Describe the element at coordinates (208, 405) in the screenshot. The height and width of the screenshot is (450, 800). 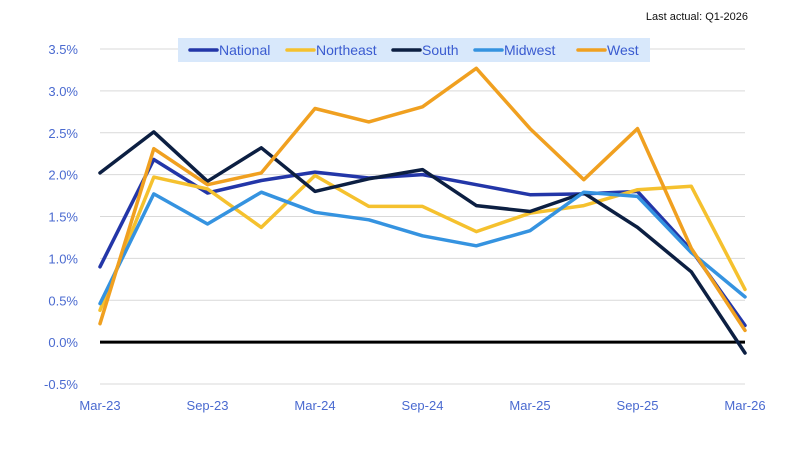
I see `x-tick-label: Sep-23` at that location.